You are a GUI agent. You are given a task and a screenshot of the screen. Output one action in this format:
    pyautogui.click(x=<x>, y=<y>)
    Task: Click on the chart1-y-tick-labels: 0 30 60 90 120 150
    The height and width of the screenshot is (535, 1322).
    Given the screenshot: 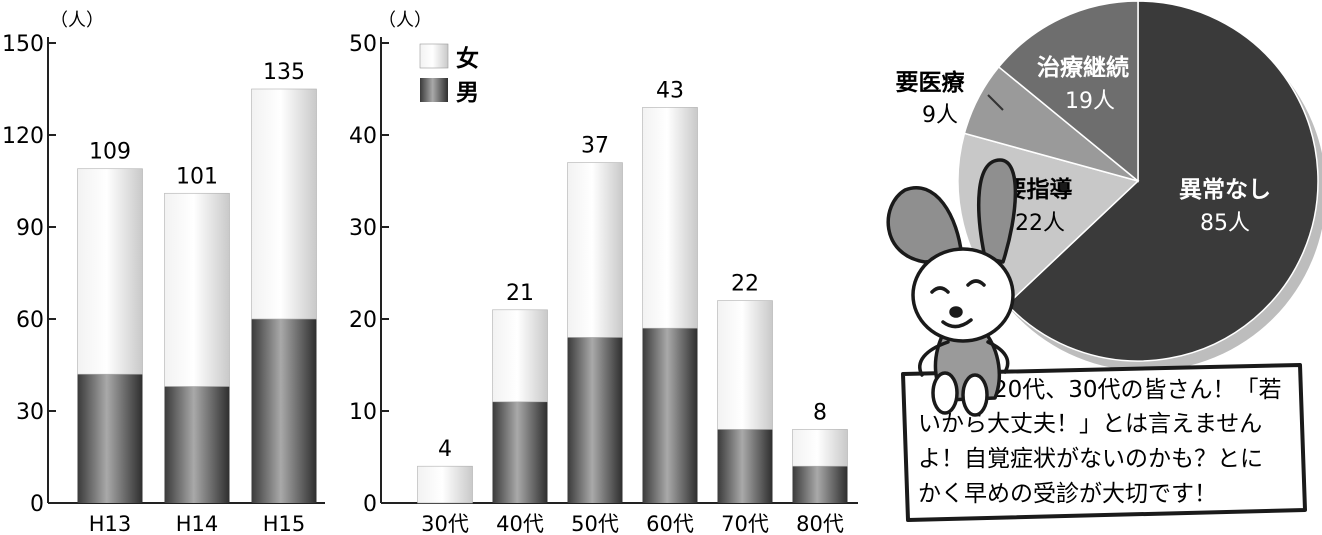 What is the action you would take?
    pyautogui.click(x=23, y=274)
    